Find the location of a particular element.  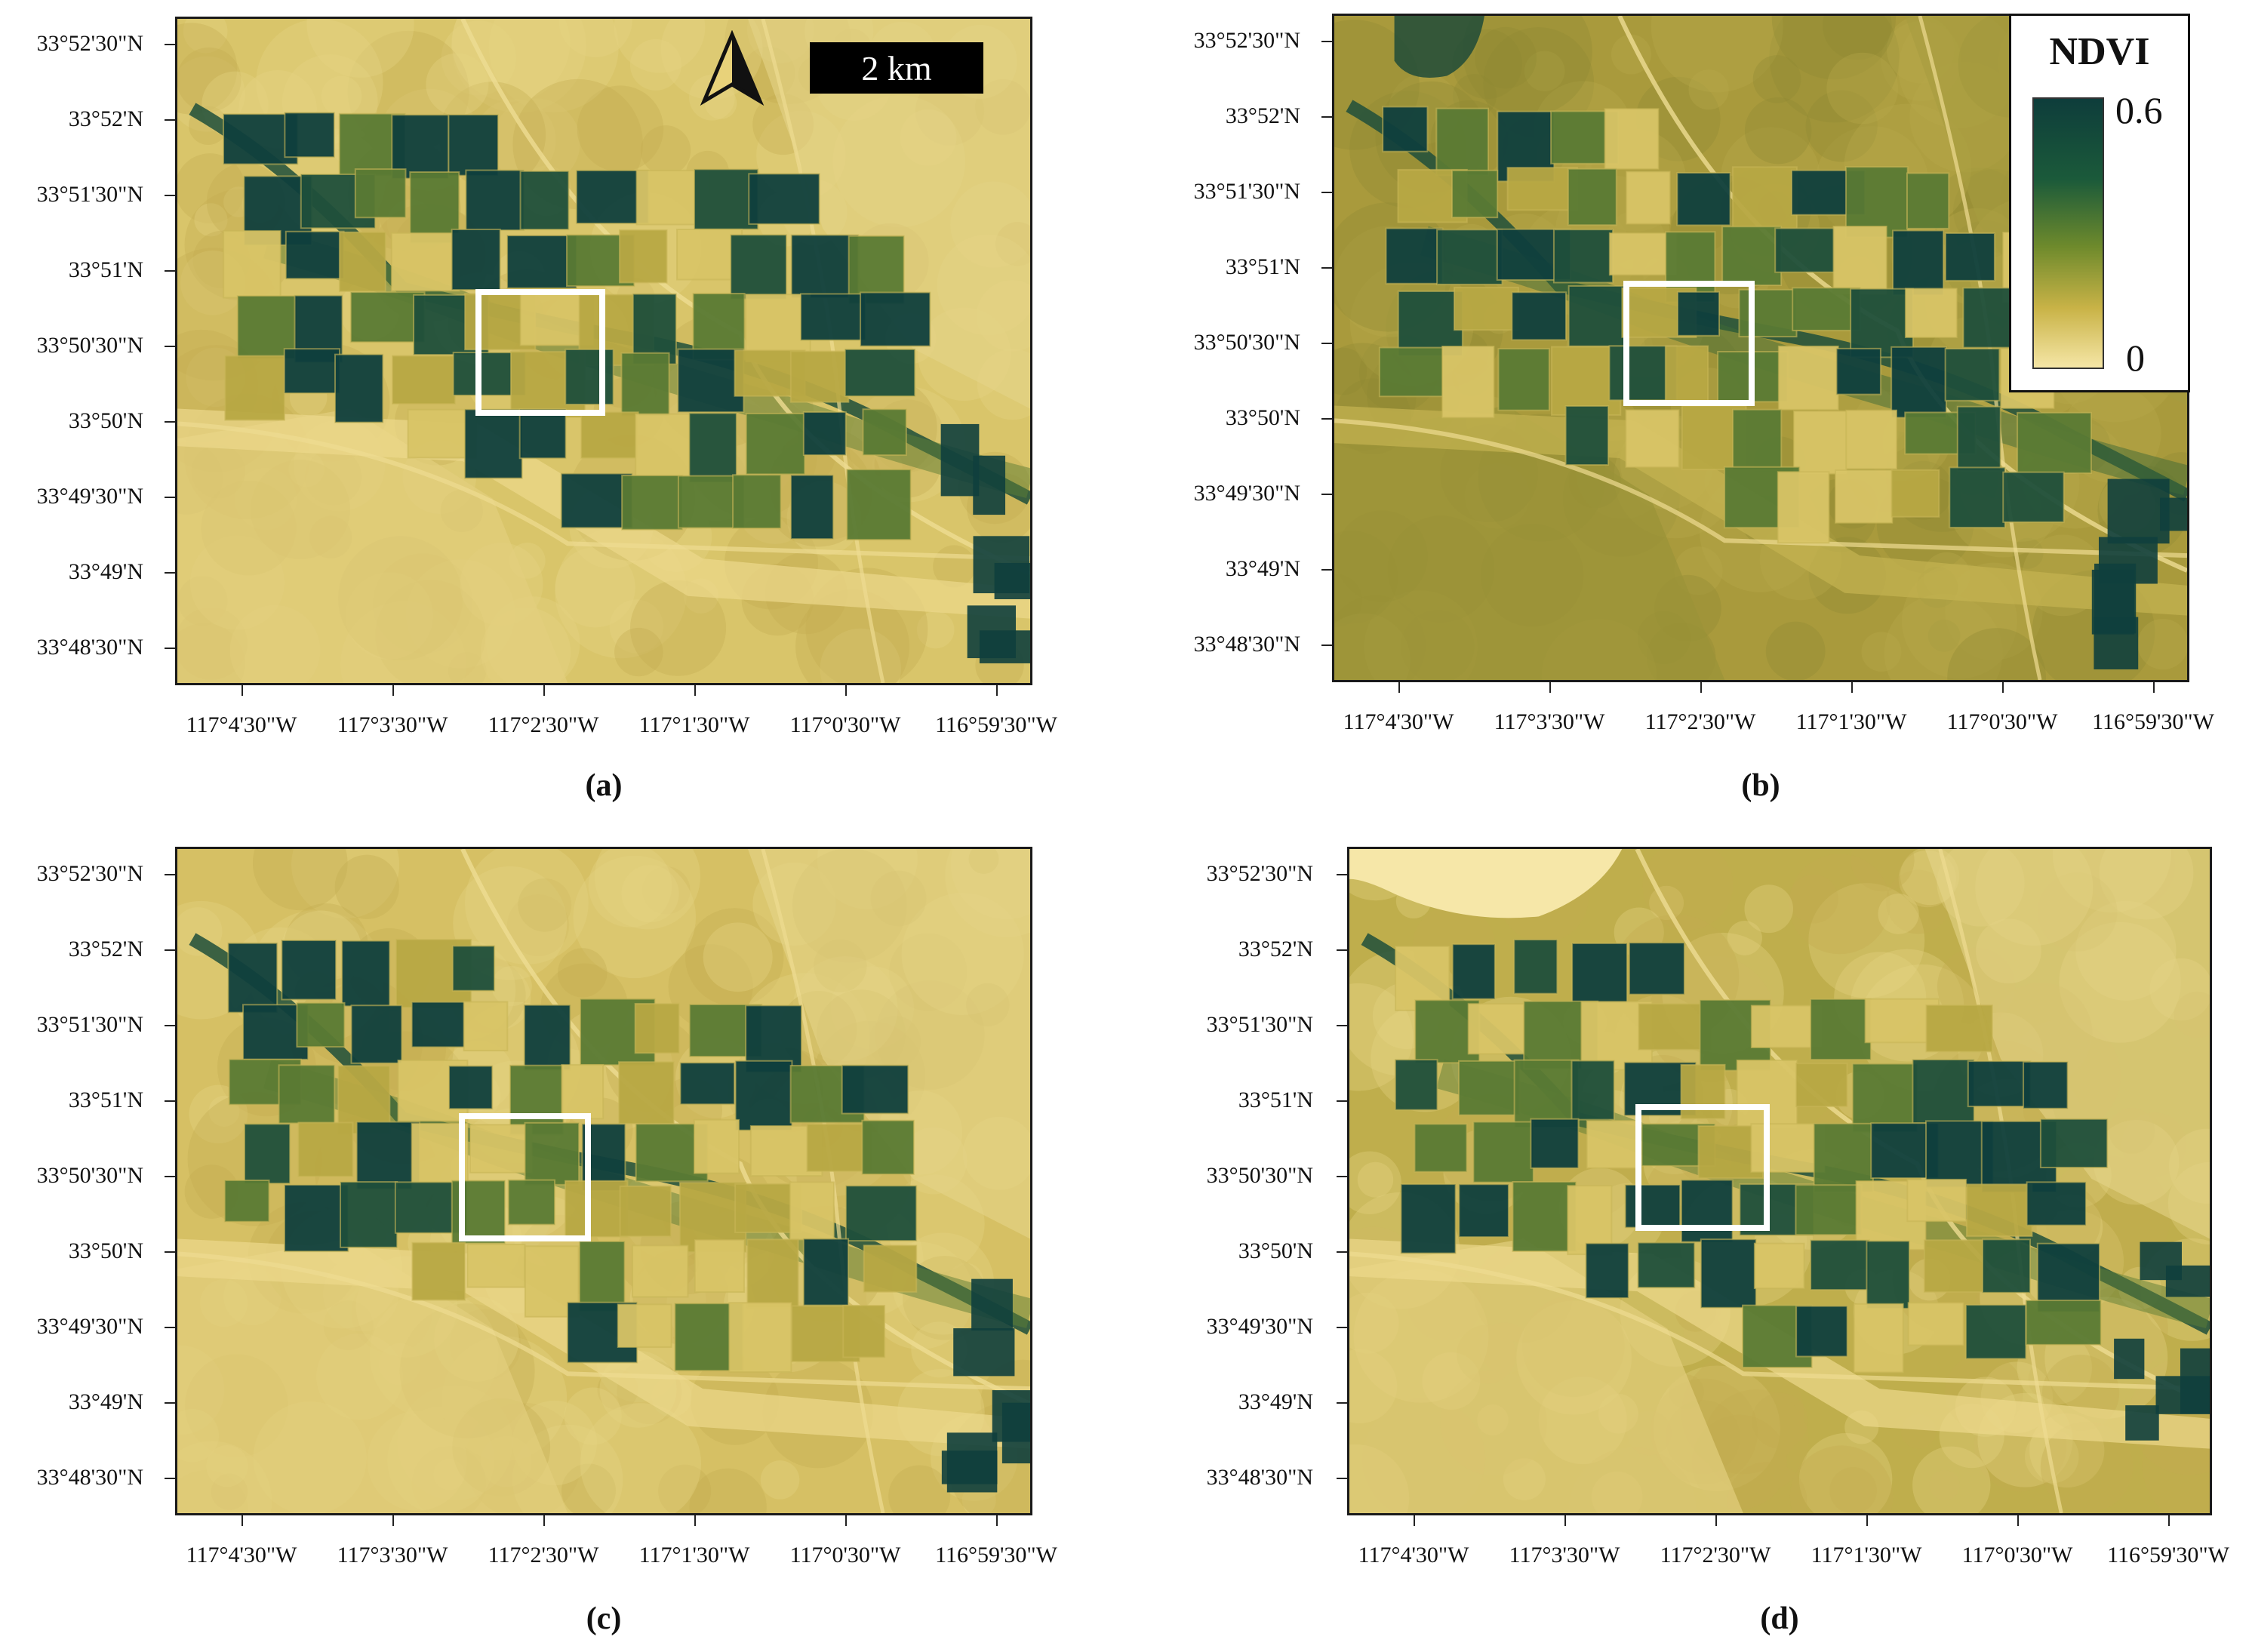

roi-box-a is located at coordinates (540, 352).